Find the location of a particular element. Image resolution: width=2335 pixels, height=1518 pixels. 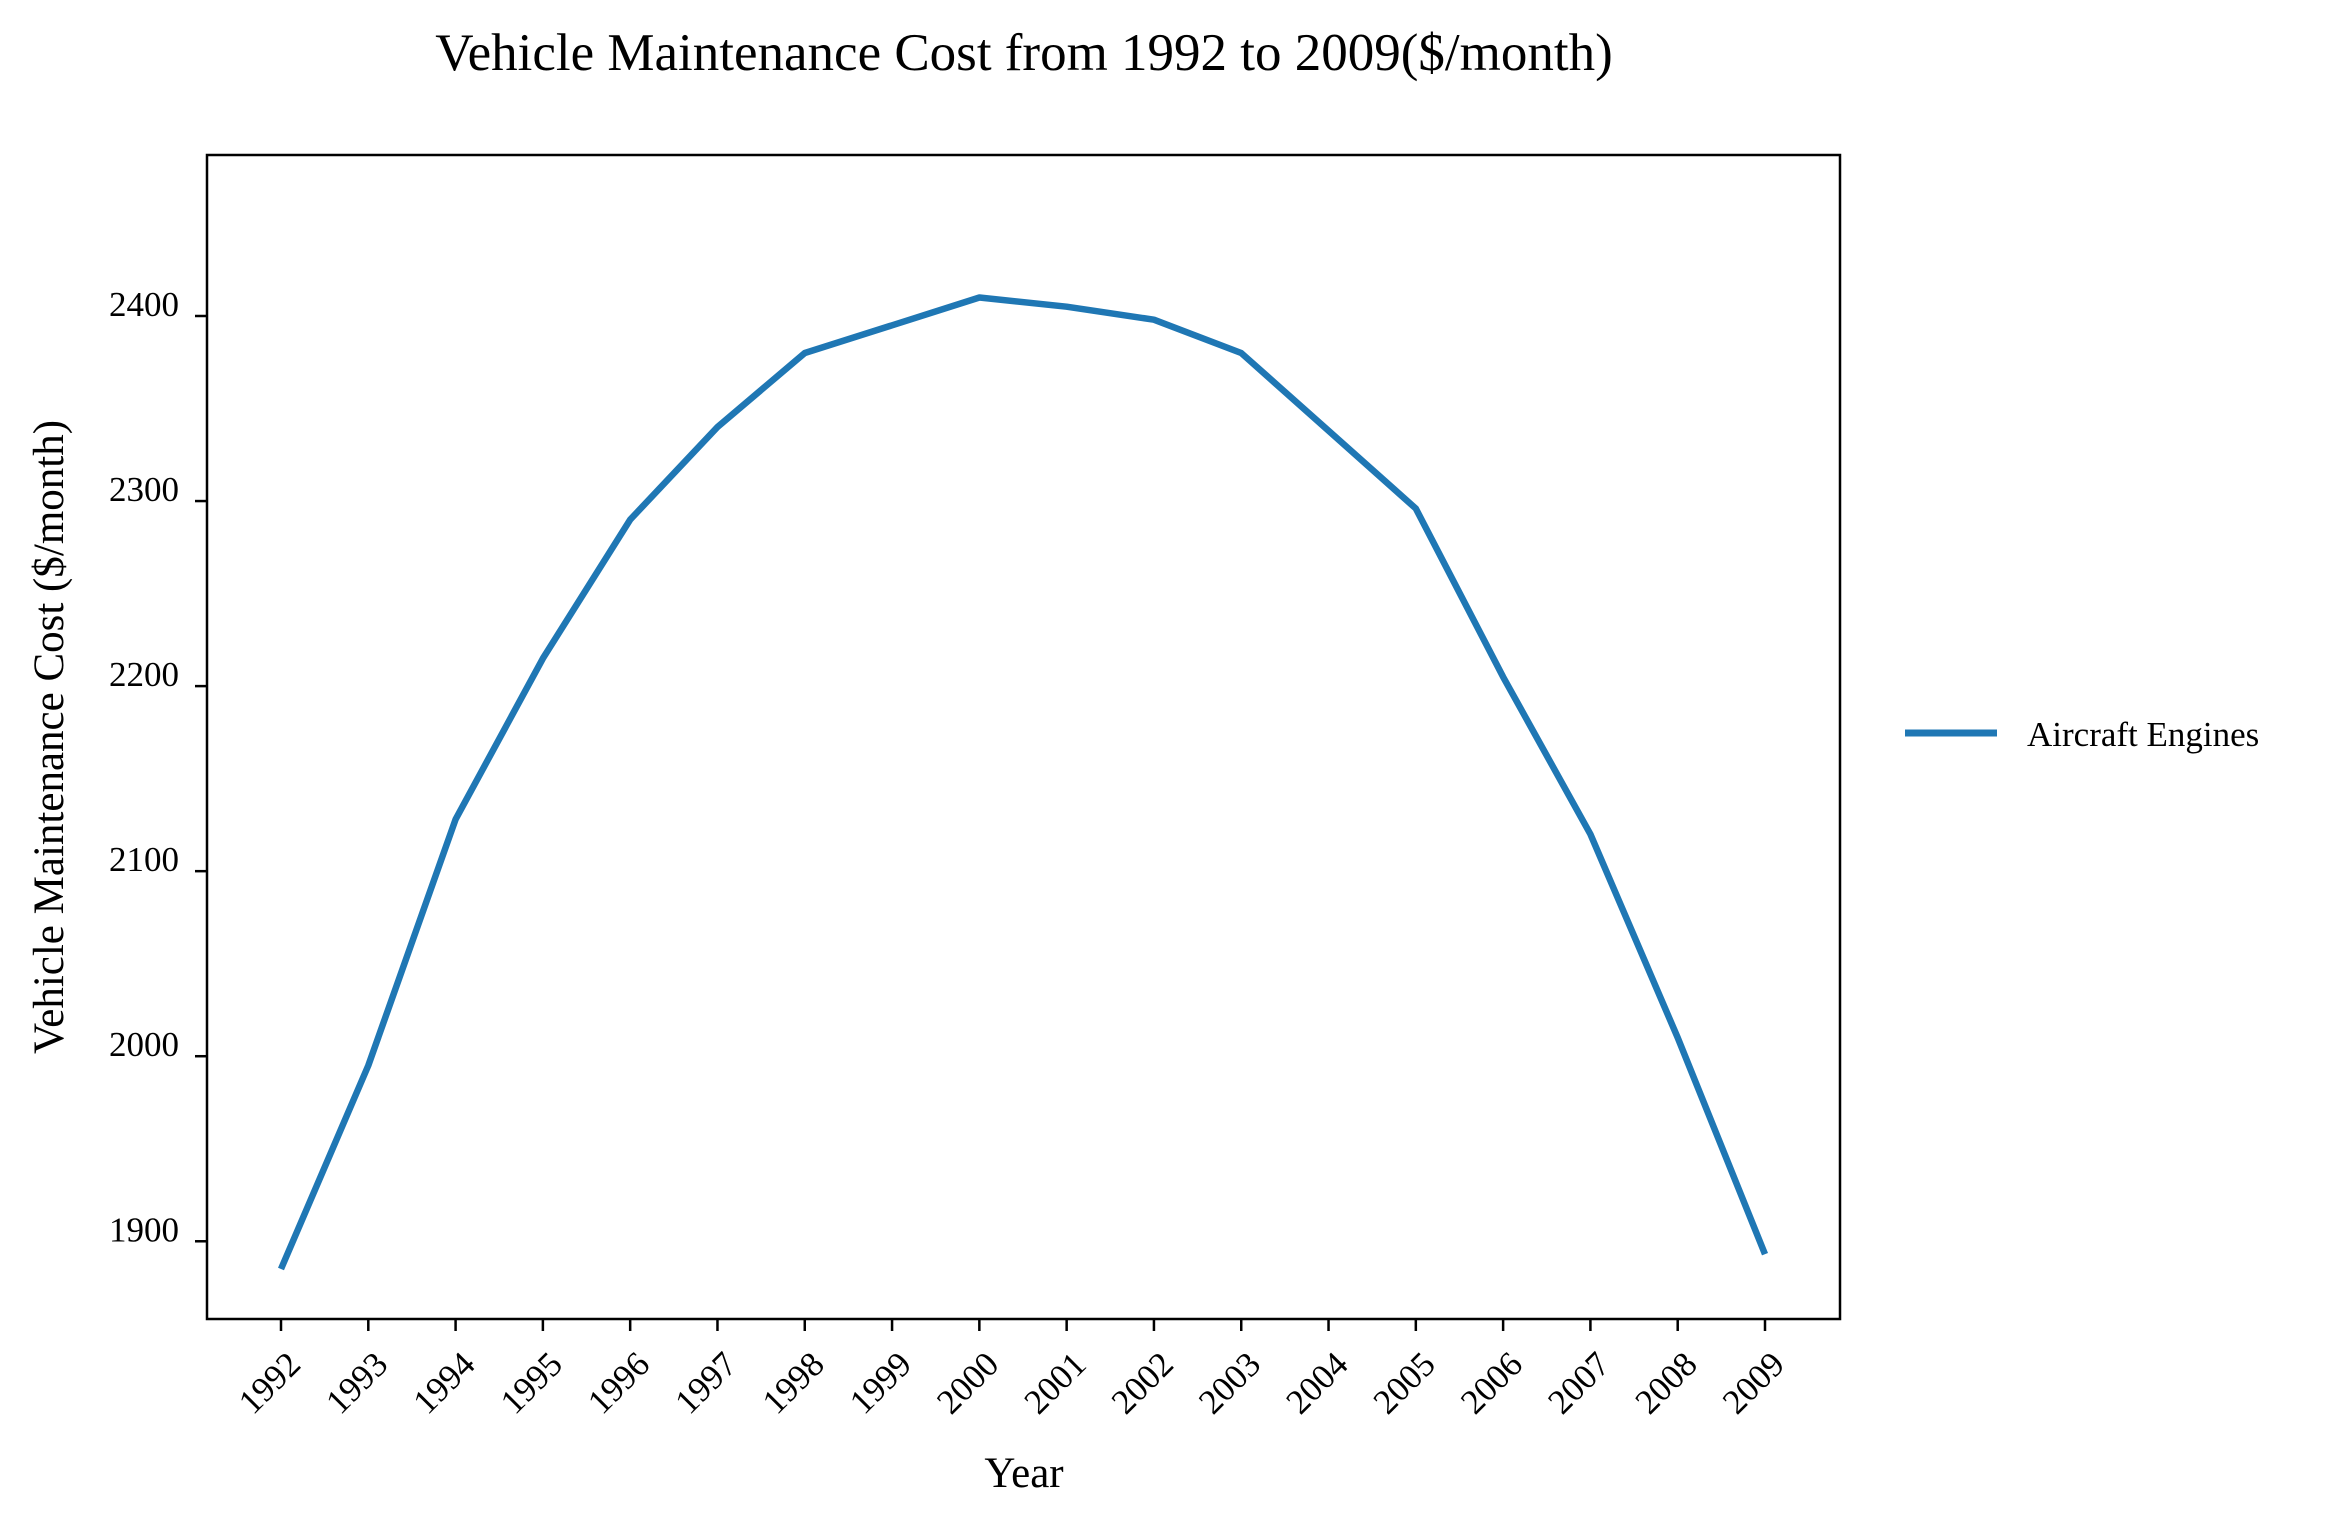

y-tick-label: 2400 is located at coordinates (144, 304).